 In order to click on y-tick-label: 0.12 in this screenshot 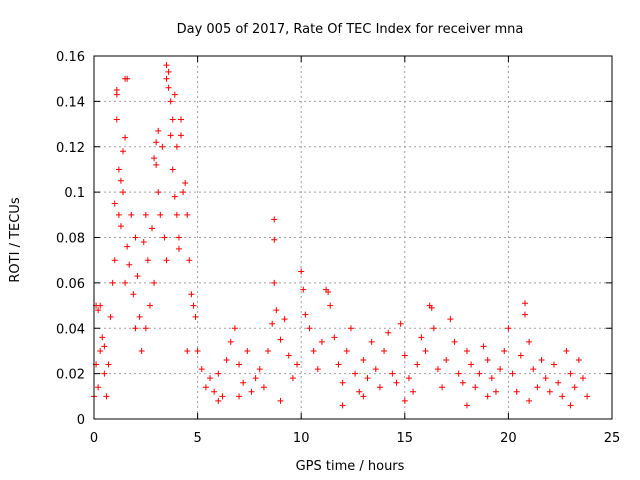, I will do `click(70, 148)`.